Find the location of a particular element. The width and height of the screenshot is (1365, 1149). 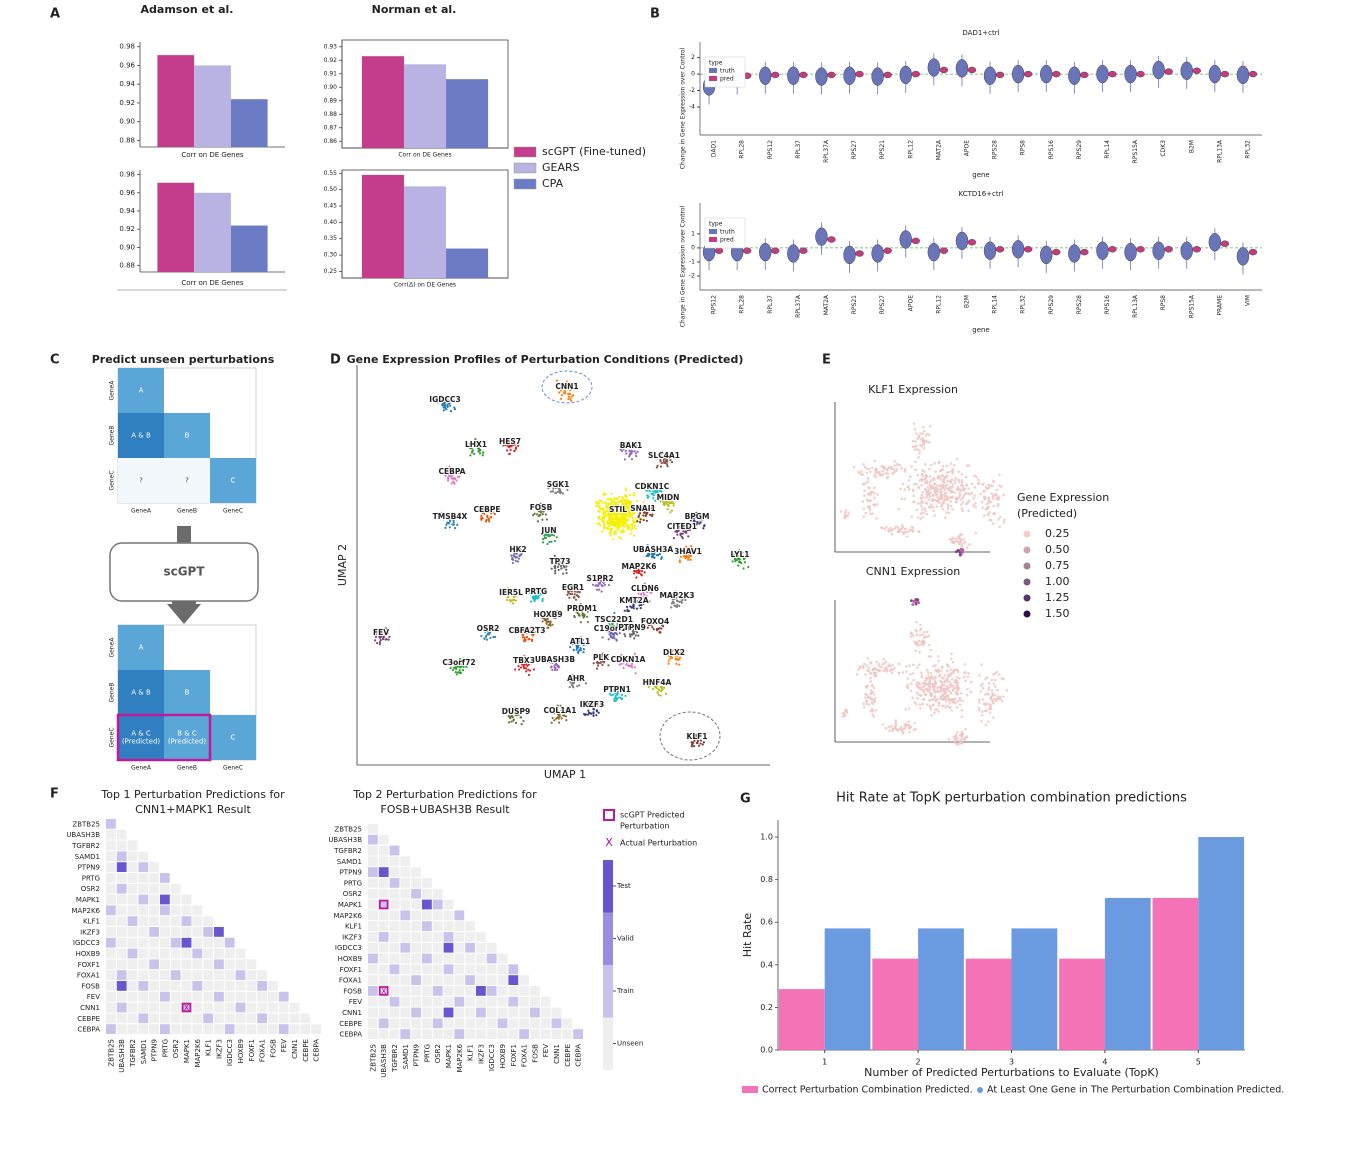

cluster-label: TMSB4X is located at coordinates (450, 516).